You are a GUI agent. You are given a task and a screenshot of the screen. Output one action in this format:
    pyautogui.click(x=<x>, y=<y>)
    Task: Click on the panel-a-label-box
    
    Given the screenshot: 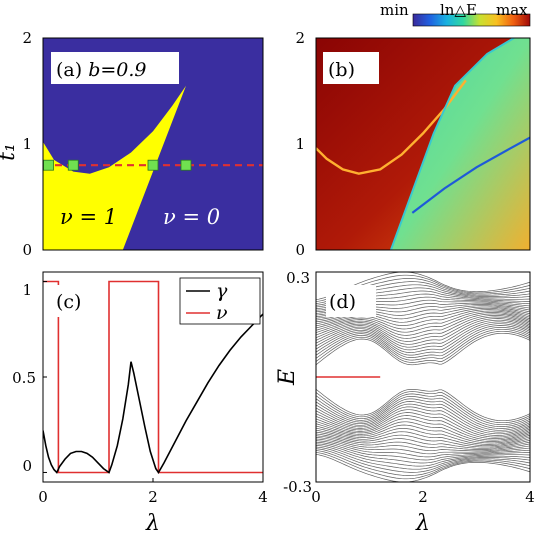 What is the action you would take?
    pyautogui.click(x=115, y=68)
    